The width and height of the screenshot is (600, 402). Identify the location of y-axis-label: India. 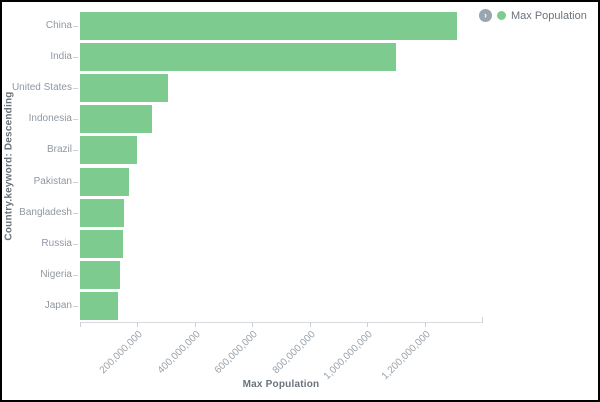
(61, 56).